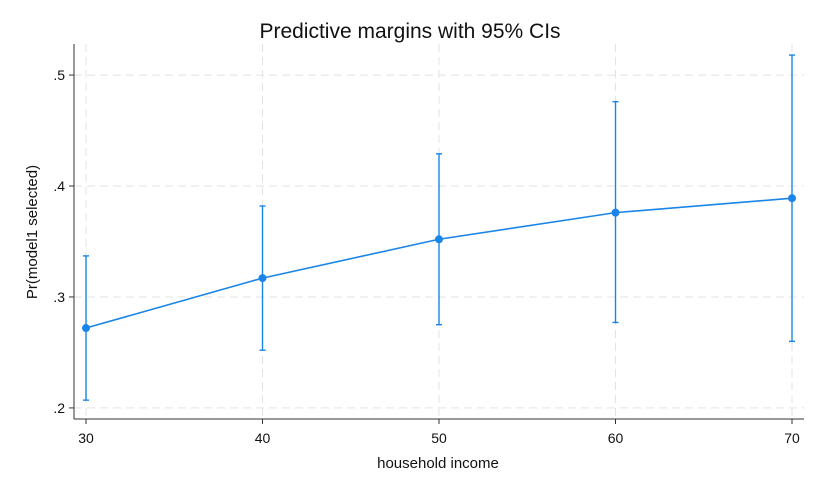 Image resolution: width=820 pixels, height=492 pixels. Describe the element at coordinates (32, 232) in the screenshot. I see `y-axis-label: Pr(model1 selected)` at that location.